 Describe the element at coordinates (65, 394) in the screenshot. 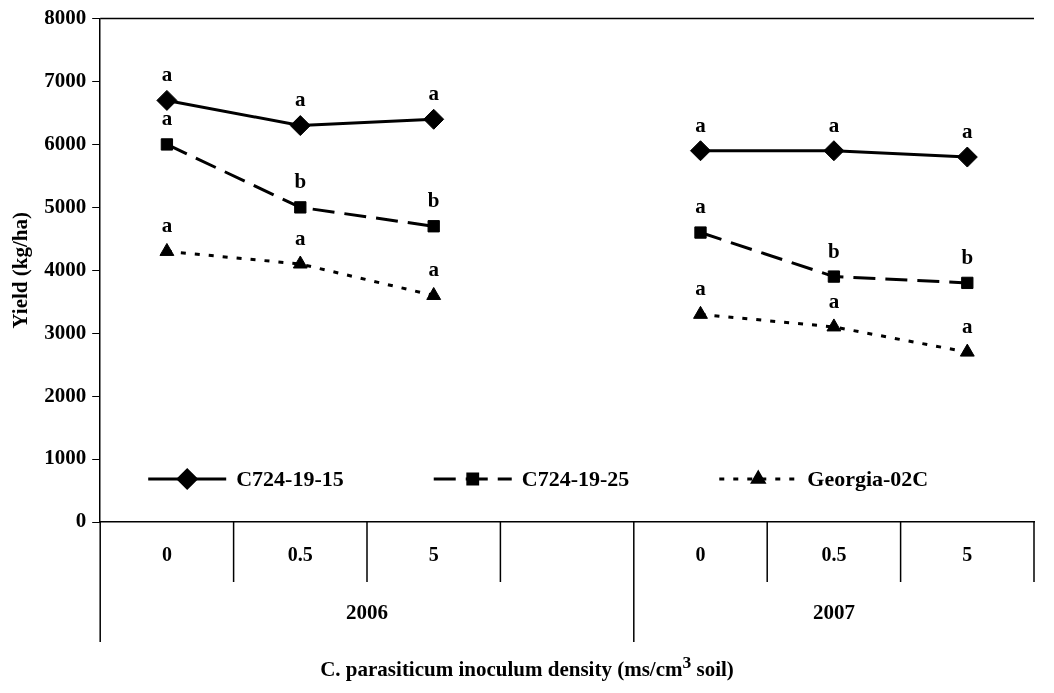

I see `y-tick-label: 2000` at that location.